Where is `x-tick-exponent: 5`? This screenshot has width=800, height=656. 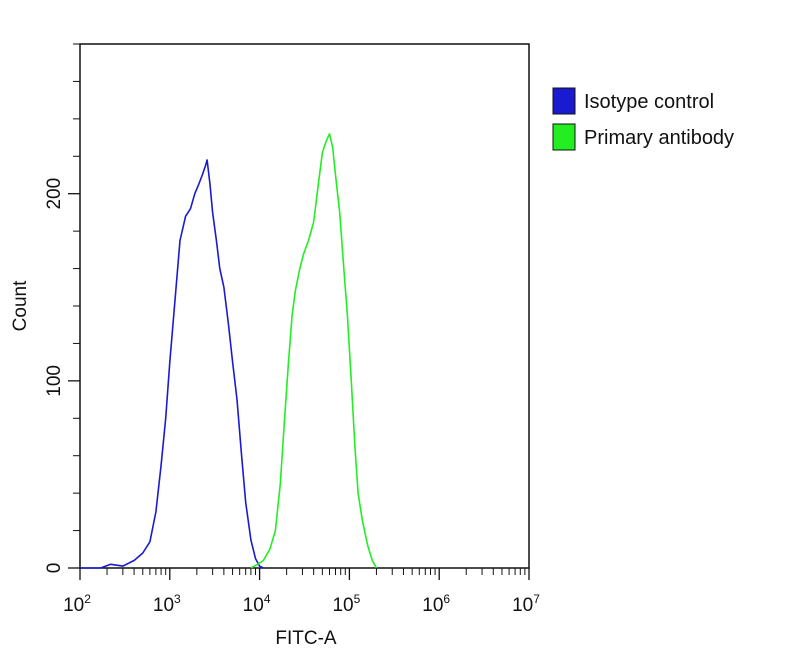 x-tick-exponent: 5 is located at coordinates (357, 599).